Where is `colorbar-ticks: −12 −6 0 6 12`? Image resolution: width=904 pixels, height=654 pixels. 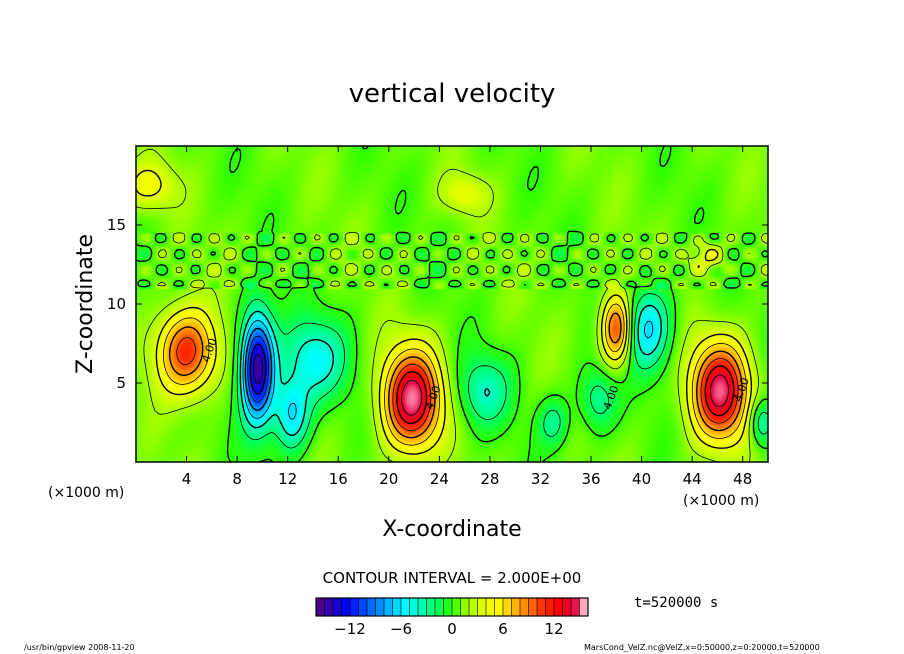 colorbar-ticks: −12 −6 0 6 12 is located at coordinates (448, 629).